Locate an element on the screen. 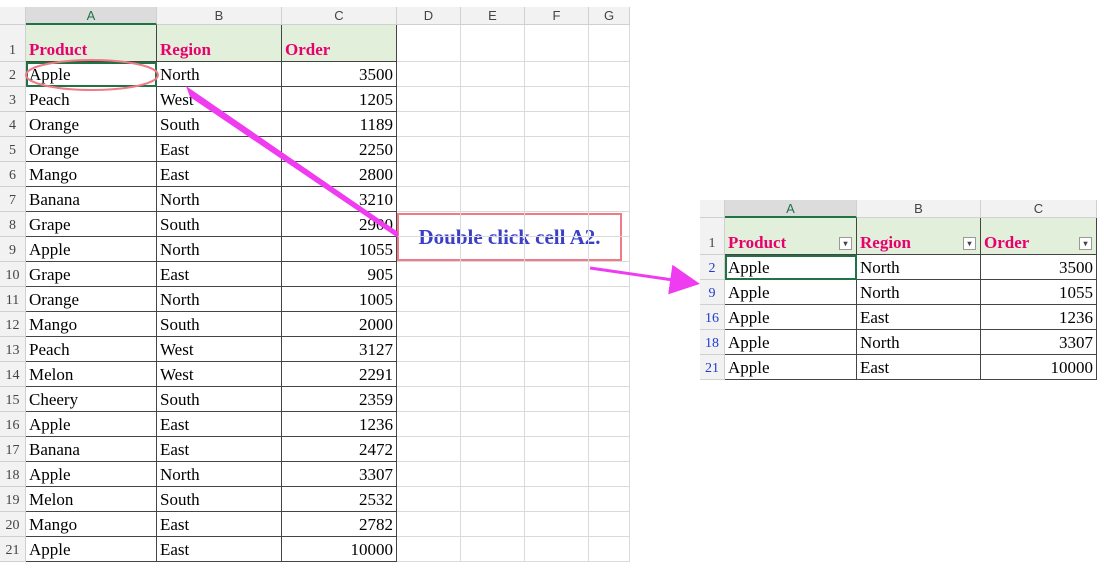 This screenshot has width=1104, height=568. cell: 2800 is located at coordinates (339, 174).